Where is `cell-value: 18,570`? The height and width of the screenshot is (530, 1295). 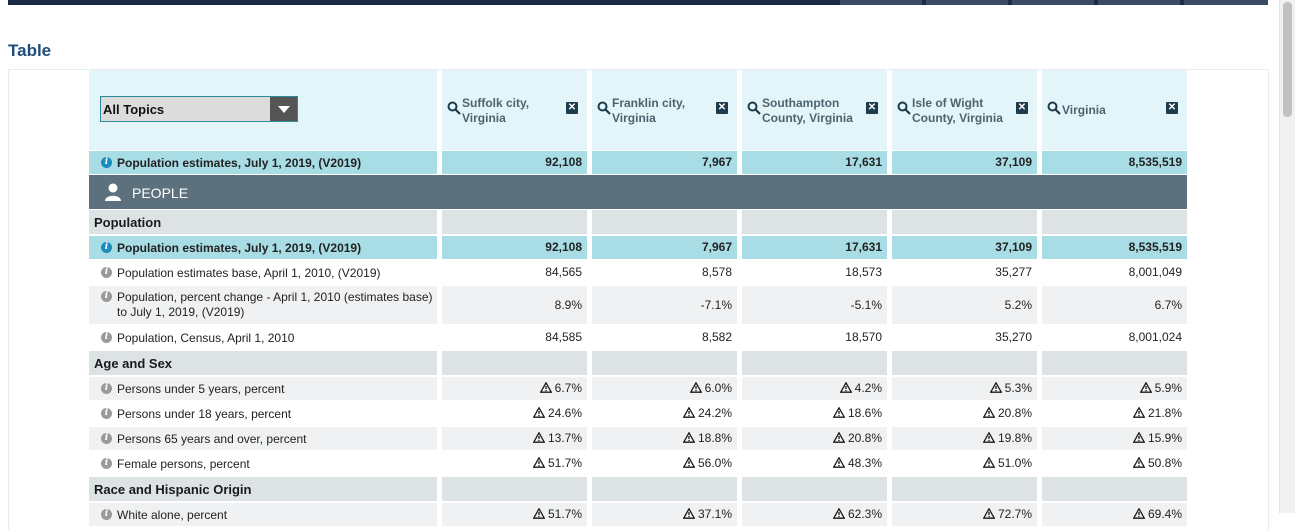 cell-value: 18,570 is located at coordinates (863, 337).